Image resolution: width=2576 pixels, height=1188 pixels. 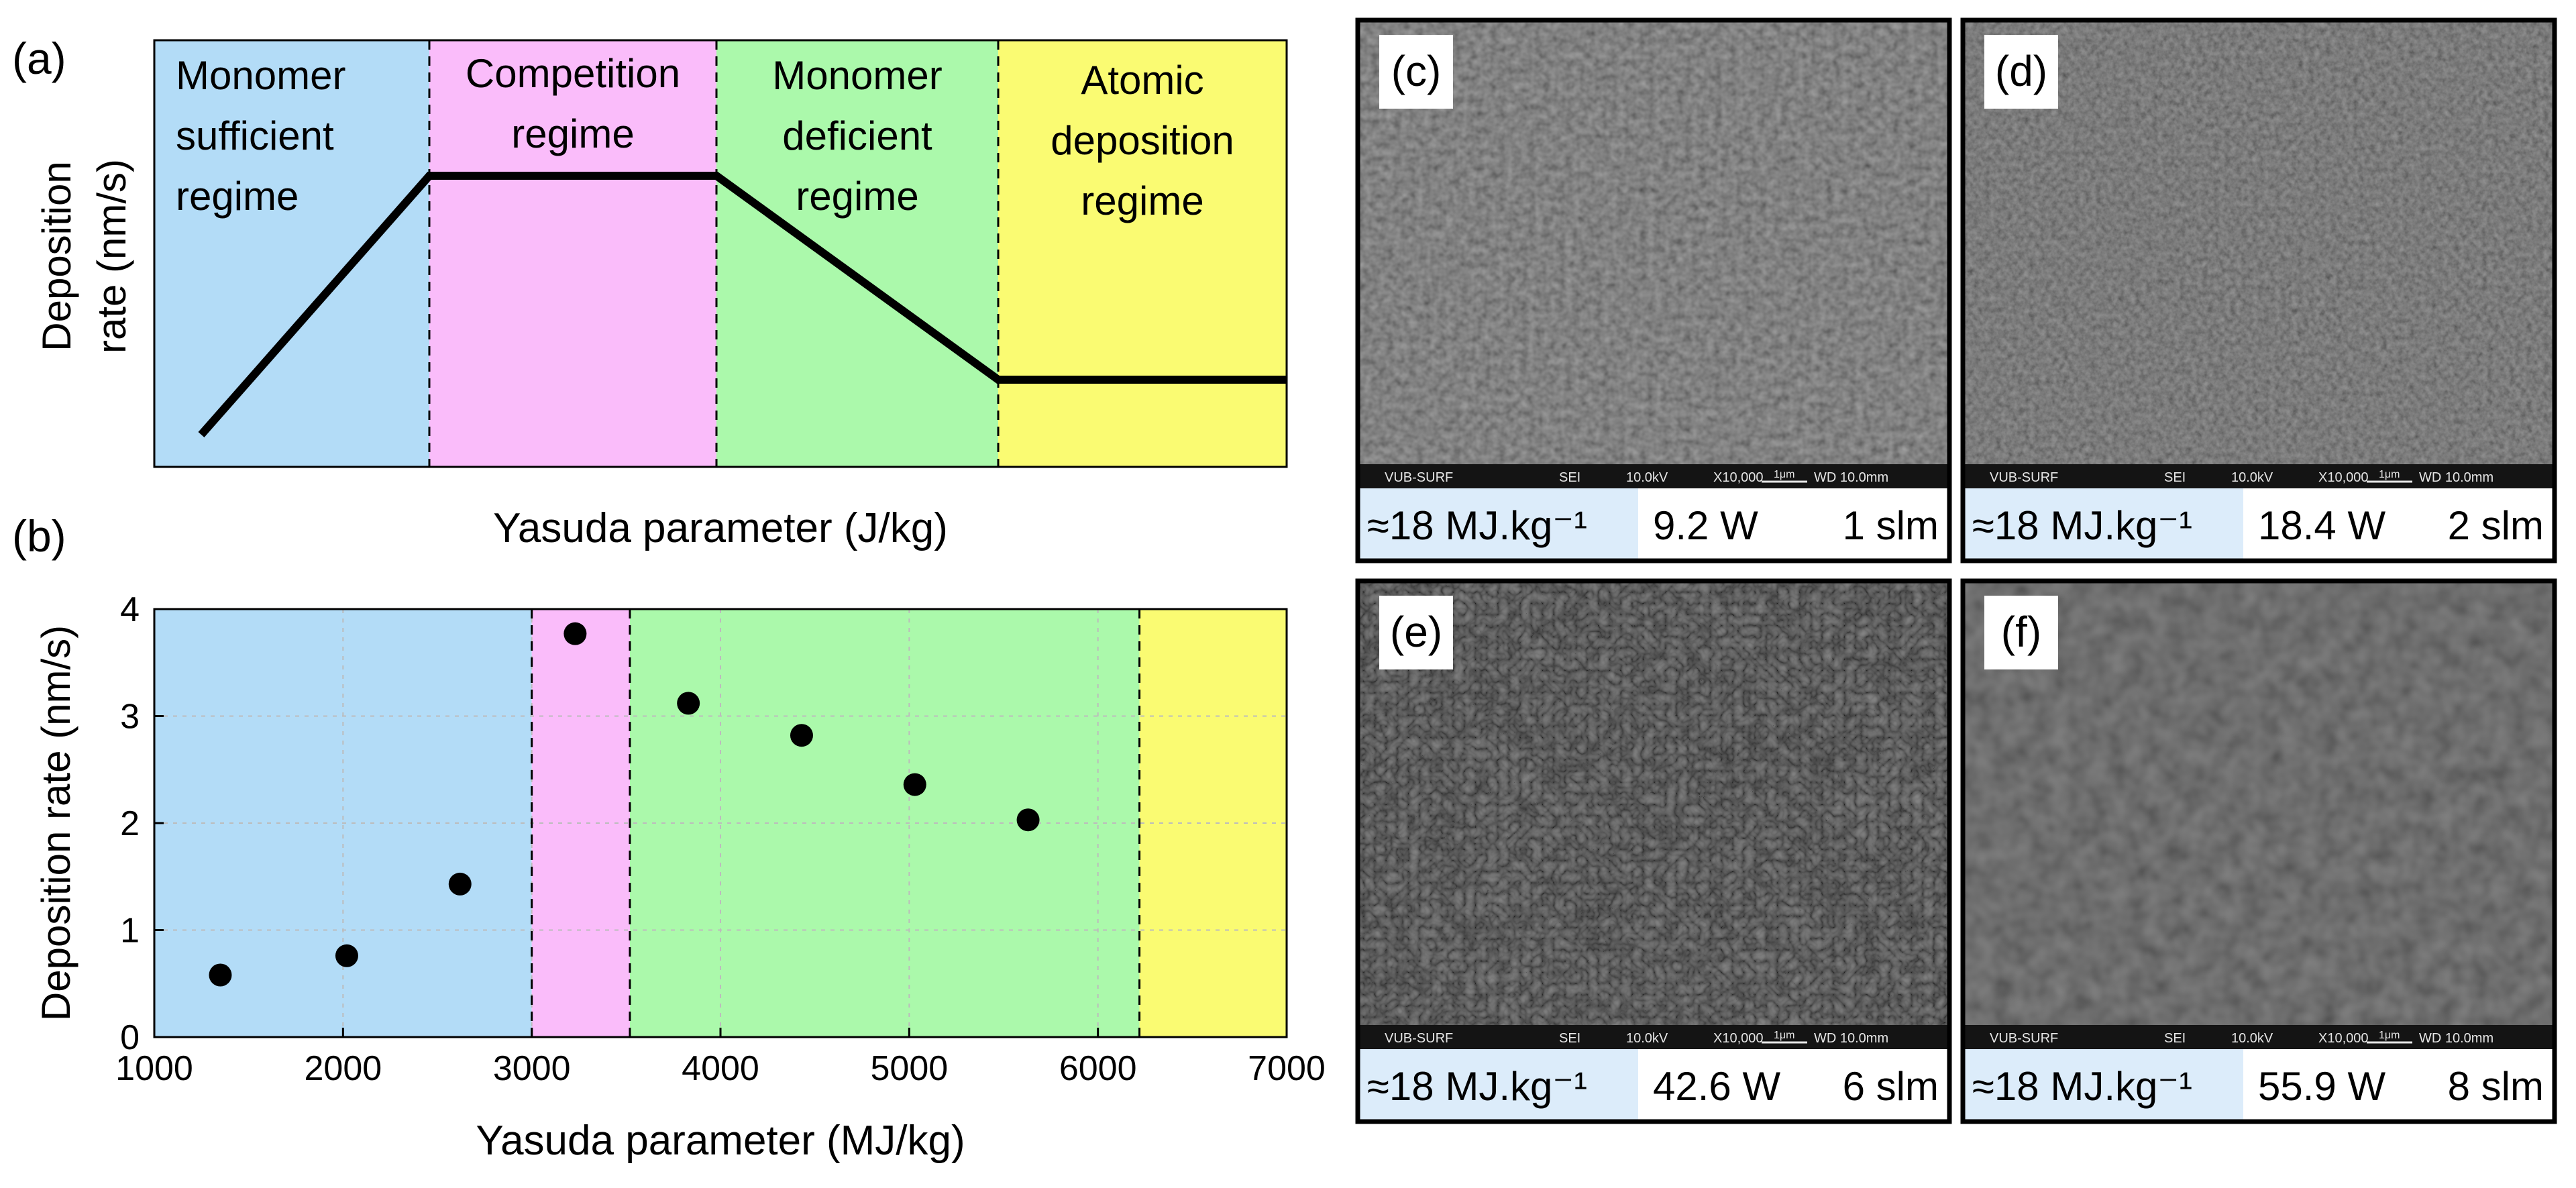 I want to click on y-tick-labels: 0 1 2 3 4, so click(x=142, y=823).